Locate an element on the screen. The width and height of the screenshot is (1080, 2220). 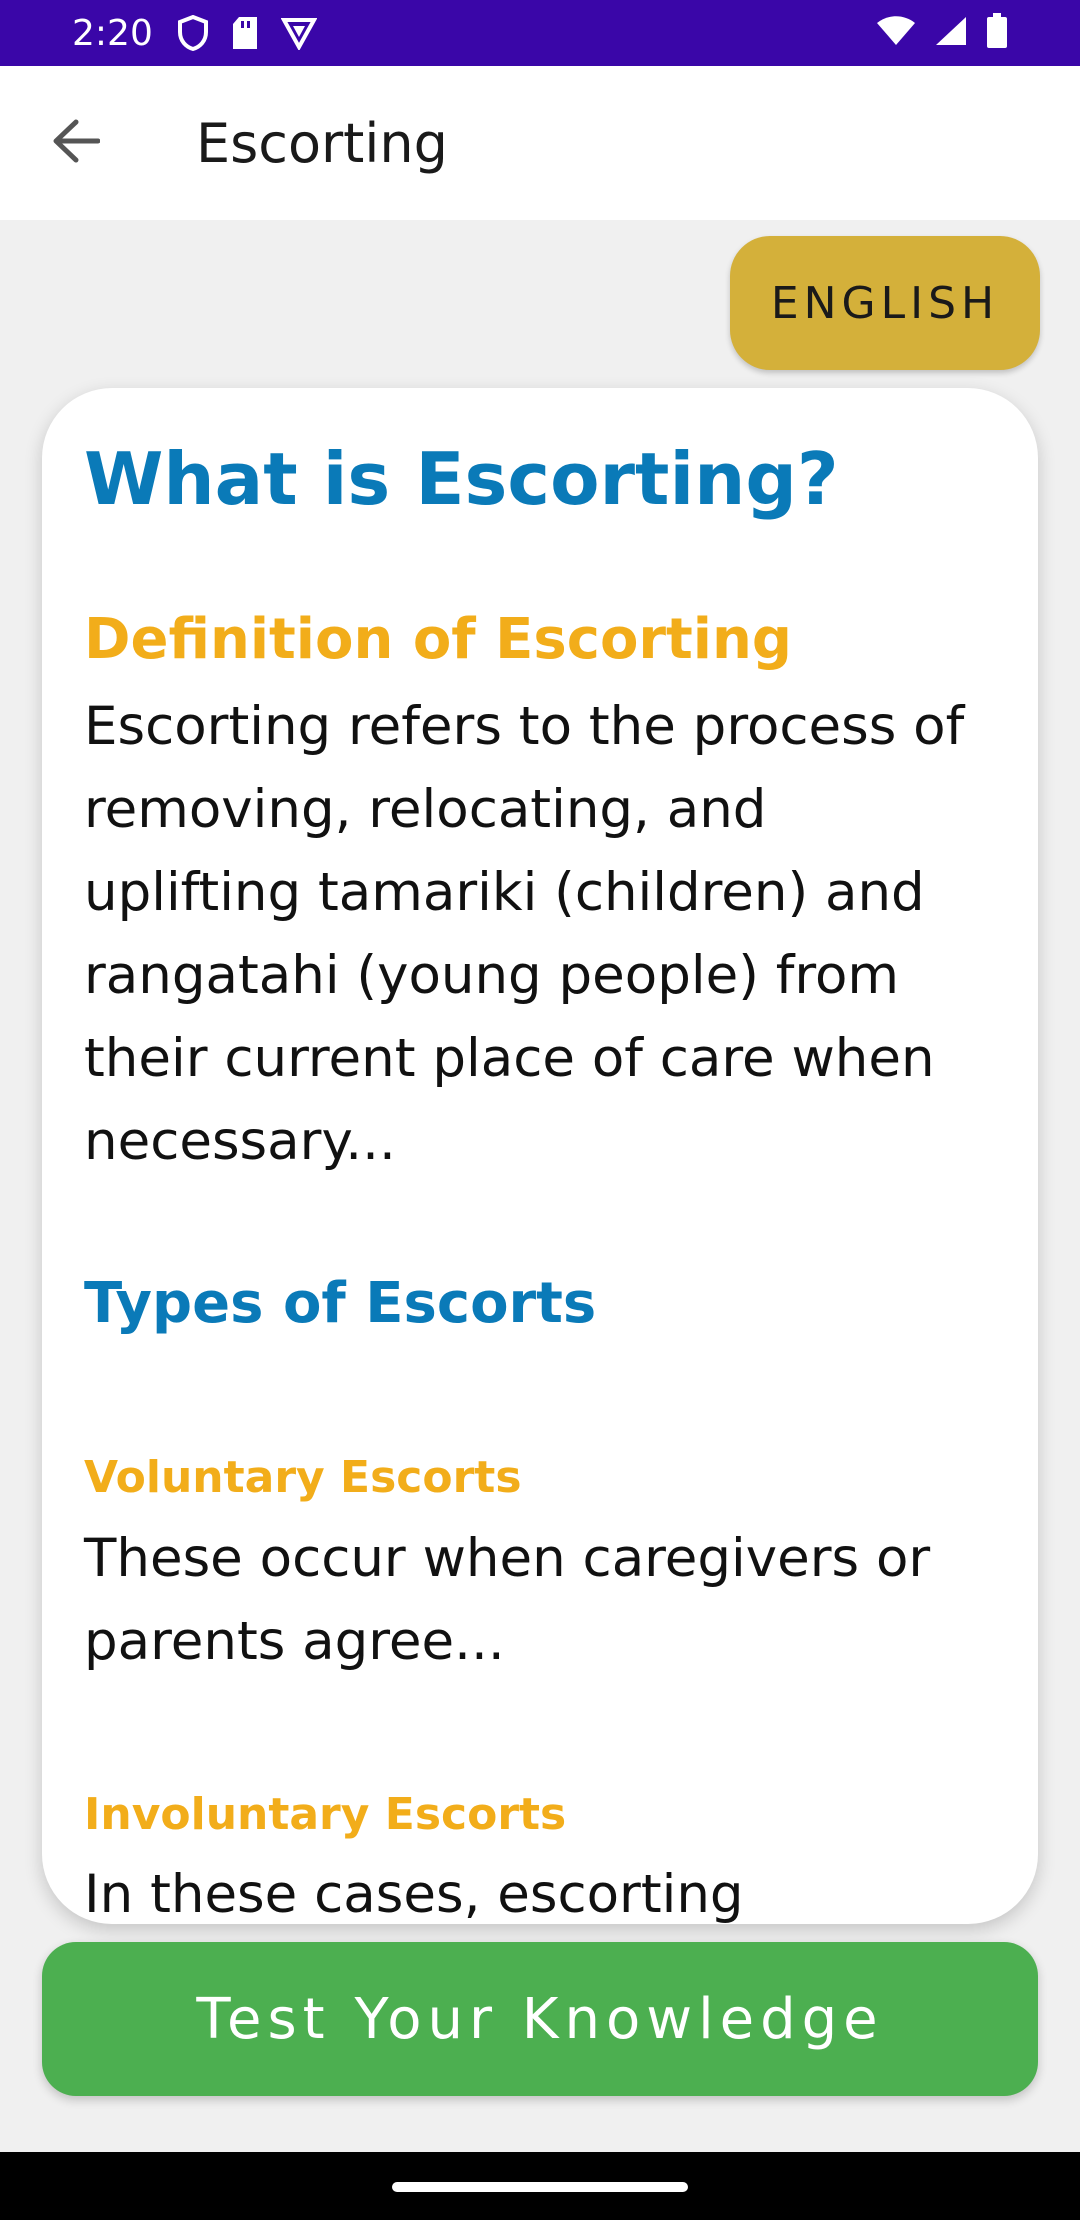
main-heading: What is Escorting? is located at coordinates (461, 479).